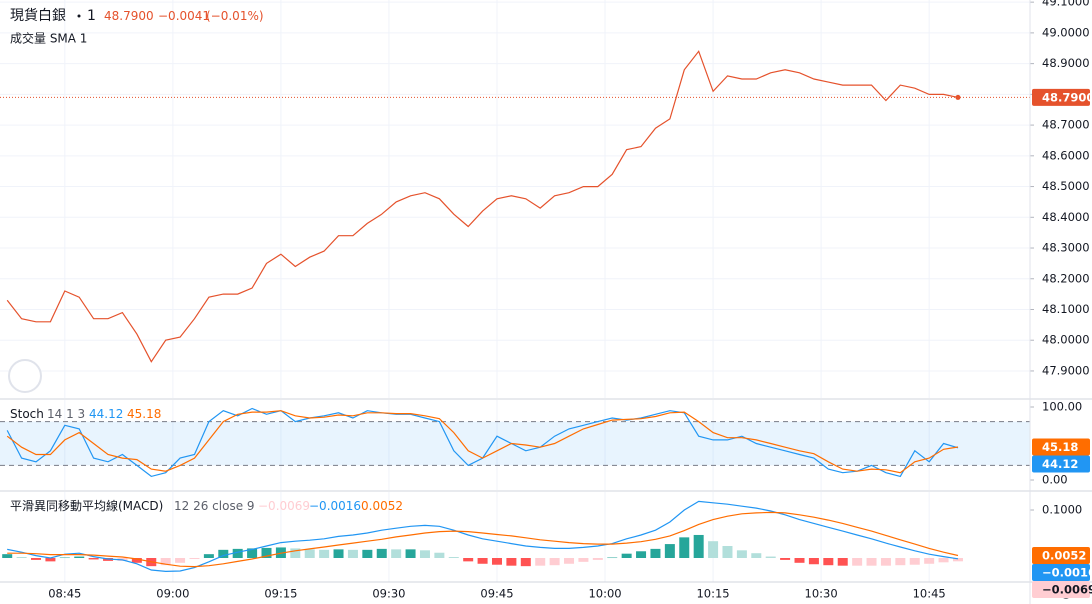 The width and height of the screenshot is (1092, 604). Describe the element at coordinates (1067, 97) in the screenshot. I see `value-tag-label: 48.7900` at that location.